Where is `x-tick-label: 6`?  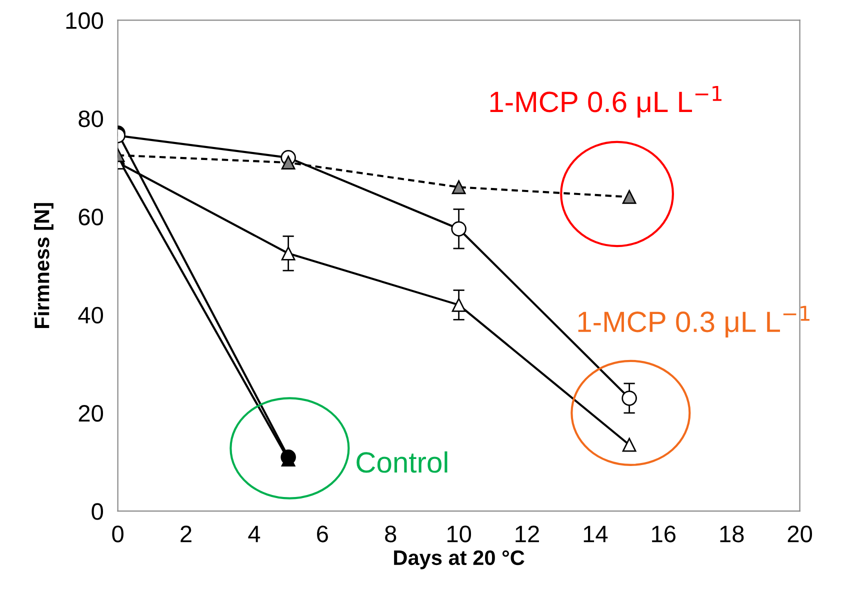
x-tick-label: 6 is located at coordinates (322, 534).